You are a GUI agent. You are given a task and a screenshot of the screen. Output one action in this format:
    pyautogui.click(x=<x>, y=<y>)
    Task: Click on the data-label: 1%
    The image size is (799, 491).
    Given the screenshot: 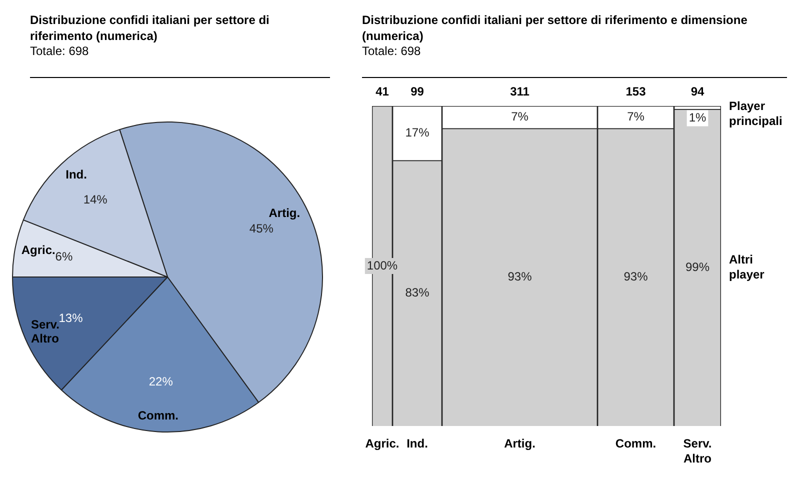 What is the action you would take?
    pyautogui.click(x=697, y=117)
    